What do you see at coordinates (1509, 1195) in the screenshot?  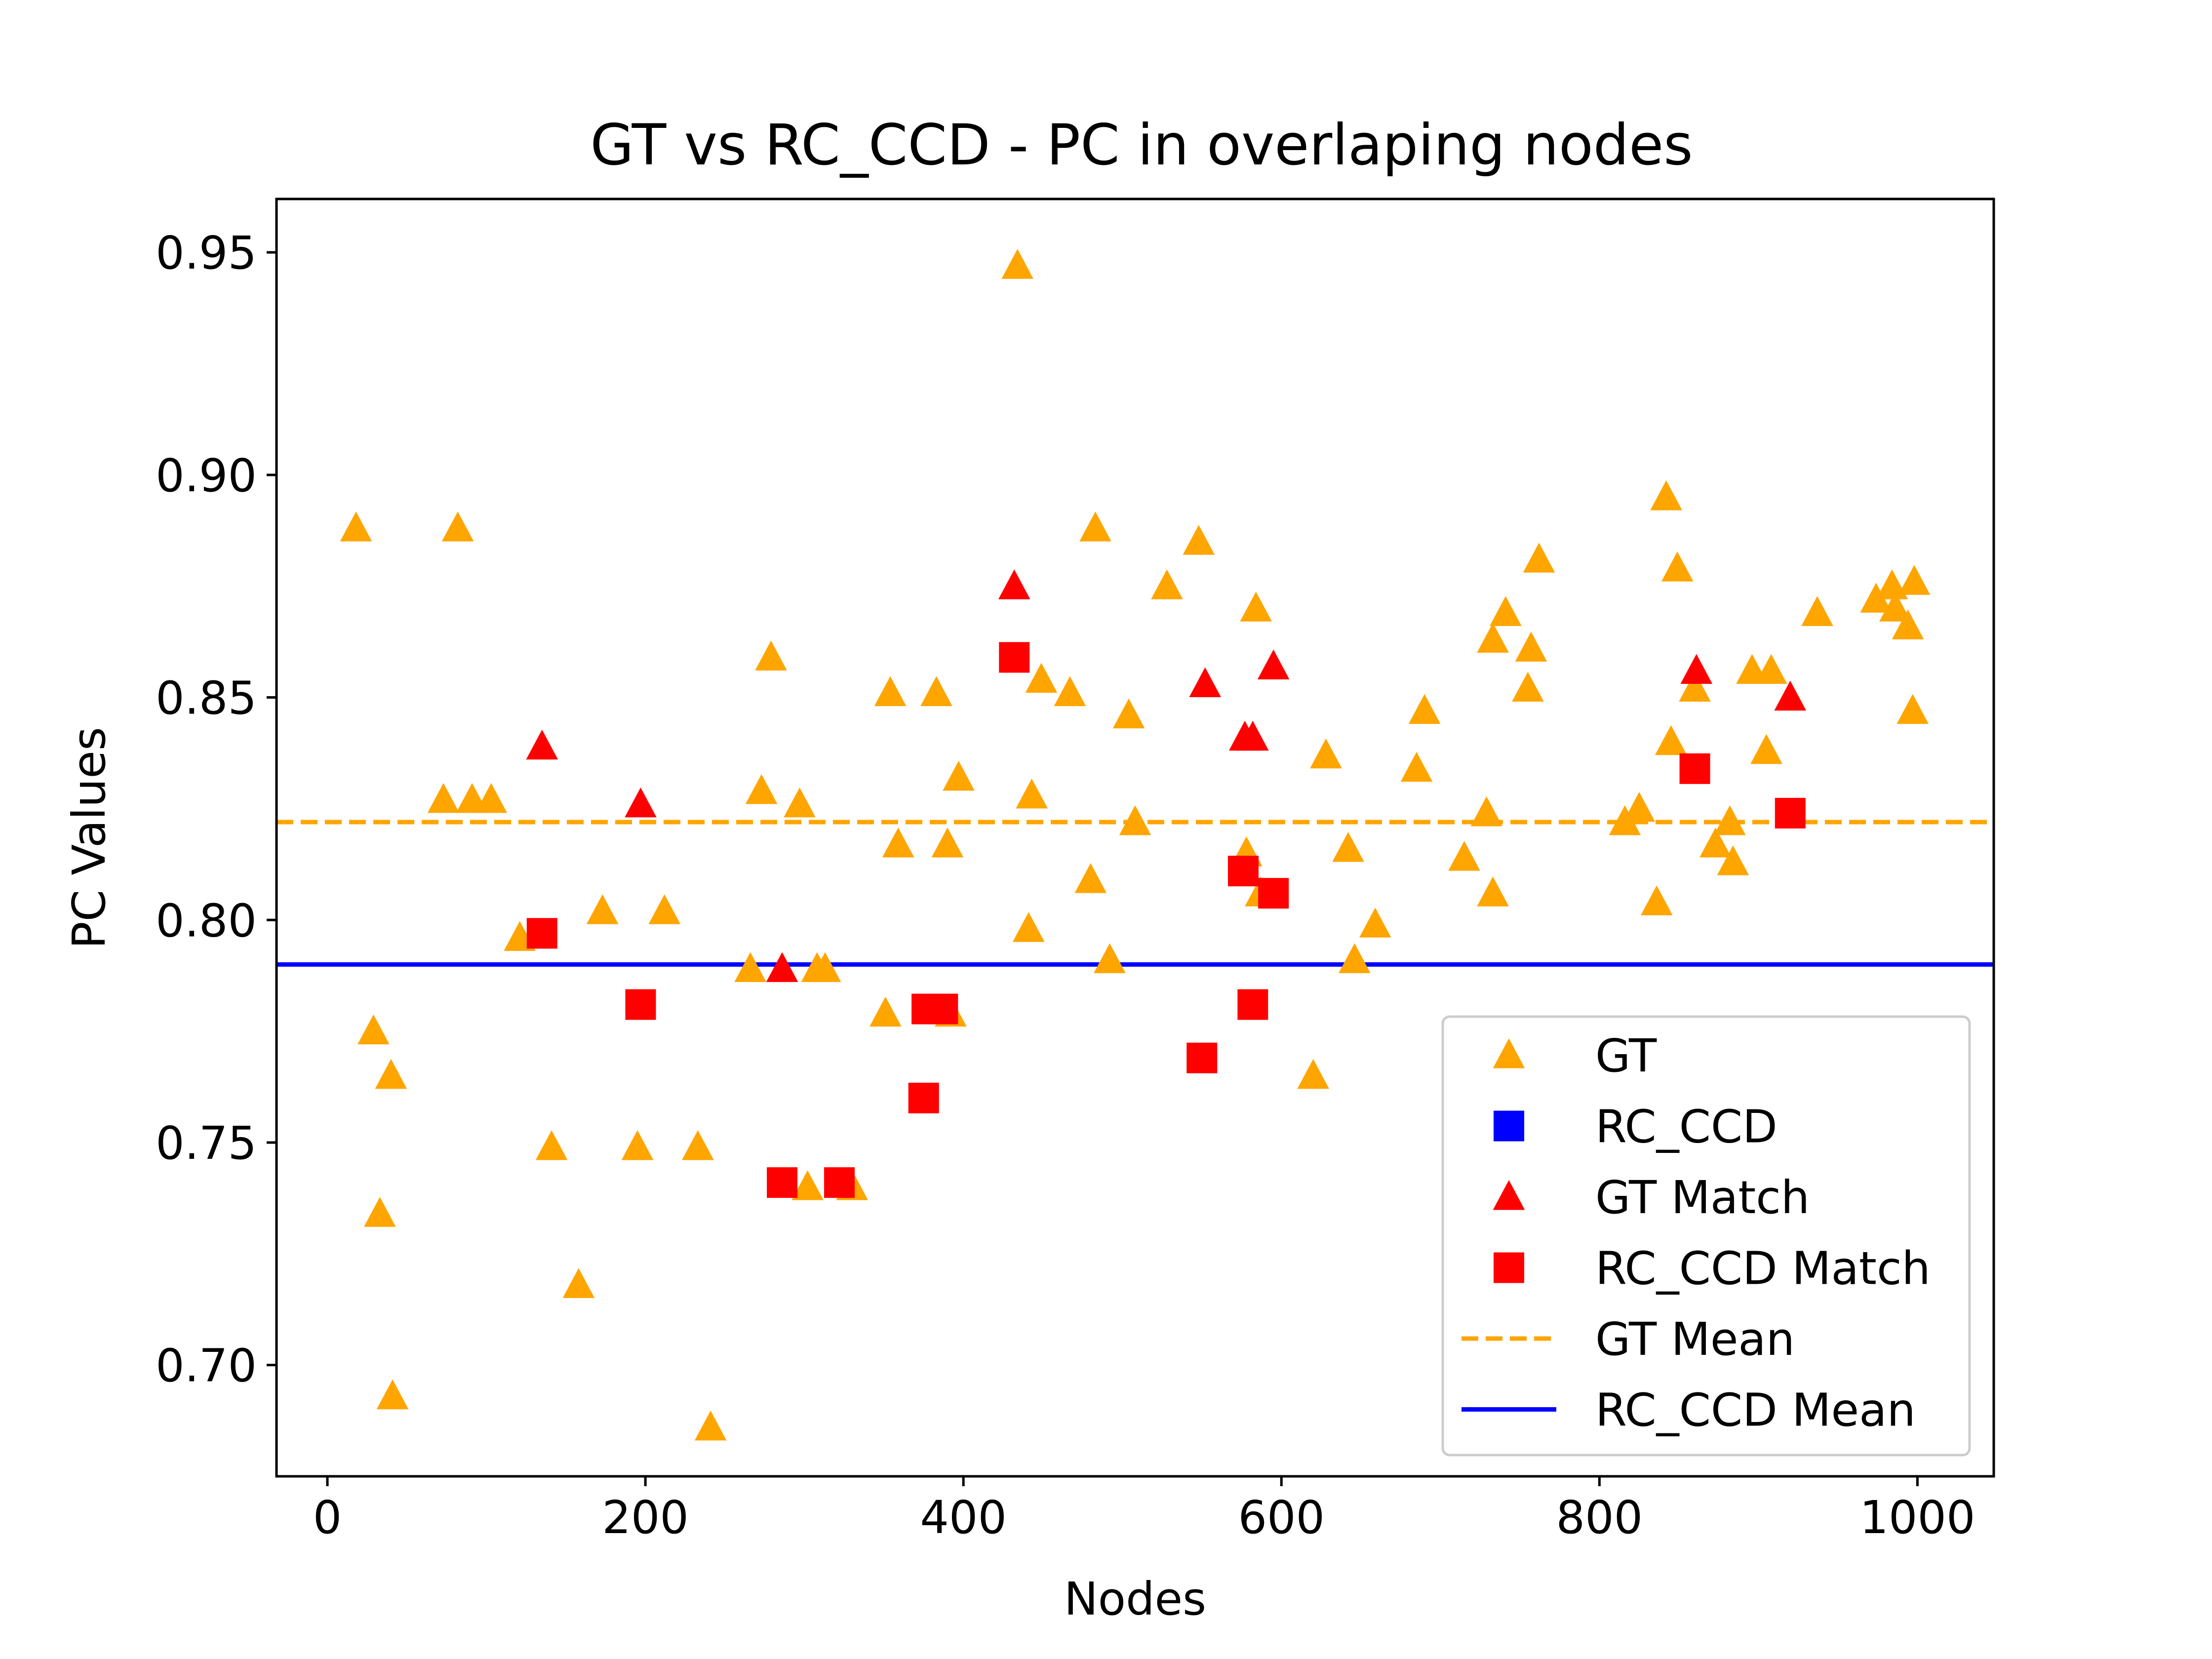 I see `legend-gt-match-swatch` at bounding box center [1509, 1195].